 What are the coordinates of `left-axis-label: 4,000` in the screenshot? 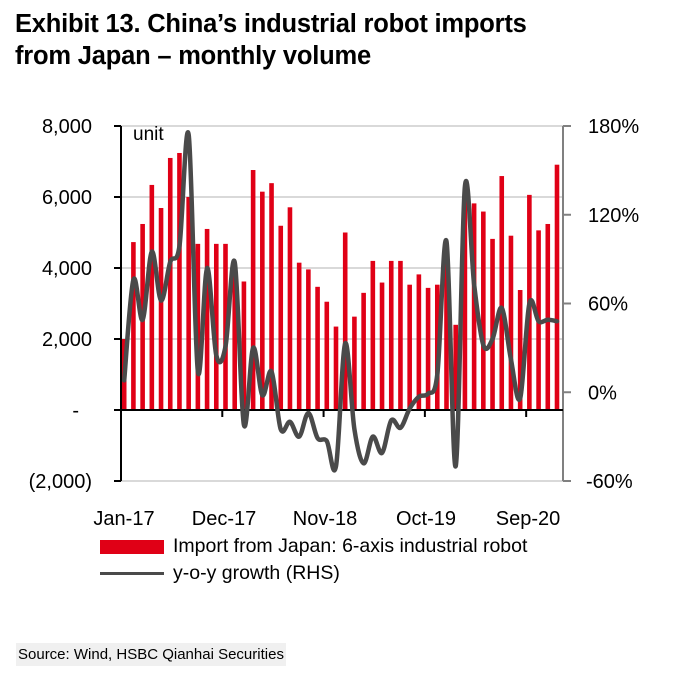 It's located at (67, 269).